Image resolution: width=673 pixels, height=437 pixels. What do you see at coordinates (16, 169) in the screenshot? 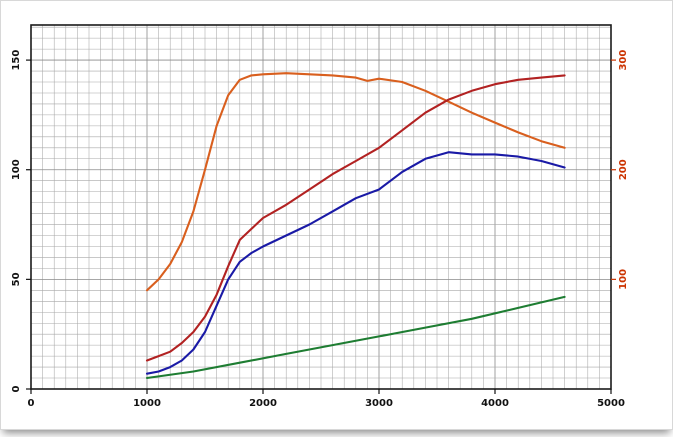
I see `left-axis-tick-label: 100` at bounding box center [16, 169].